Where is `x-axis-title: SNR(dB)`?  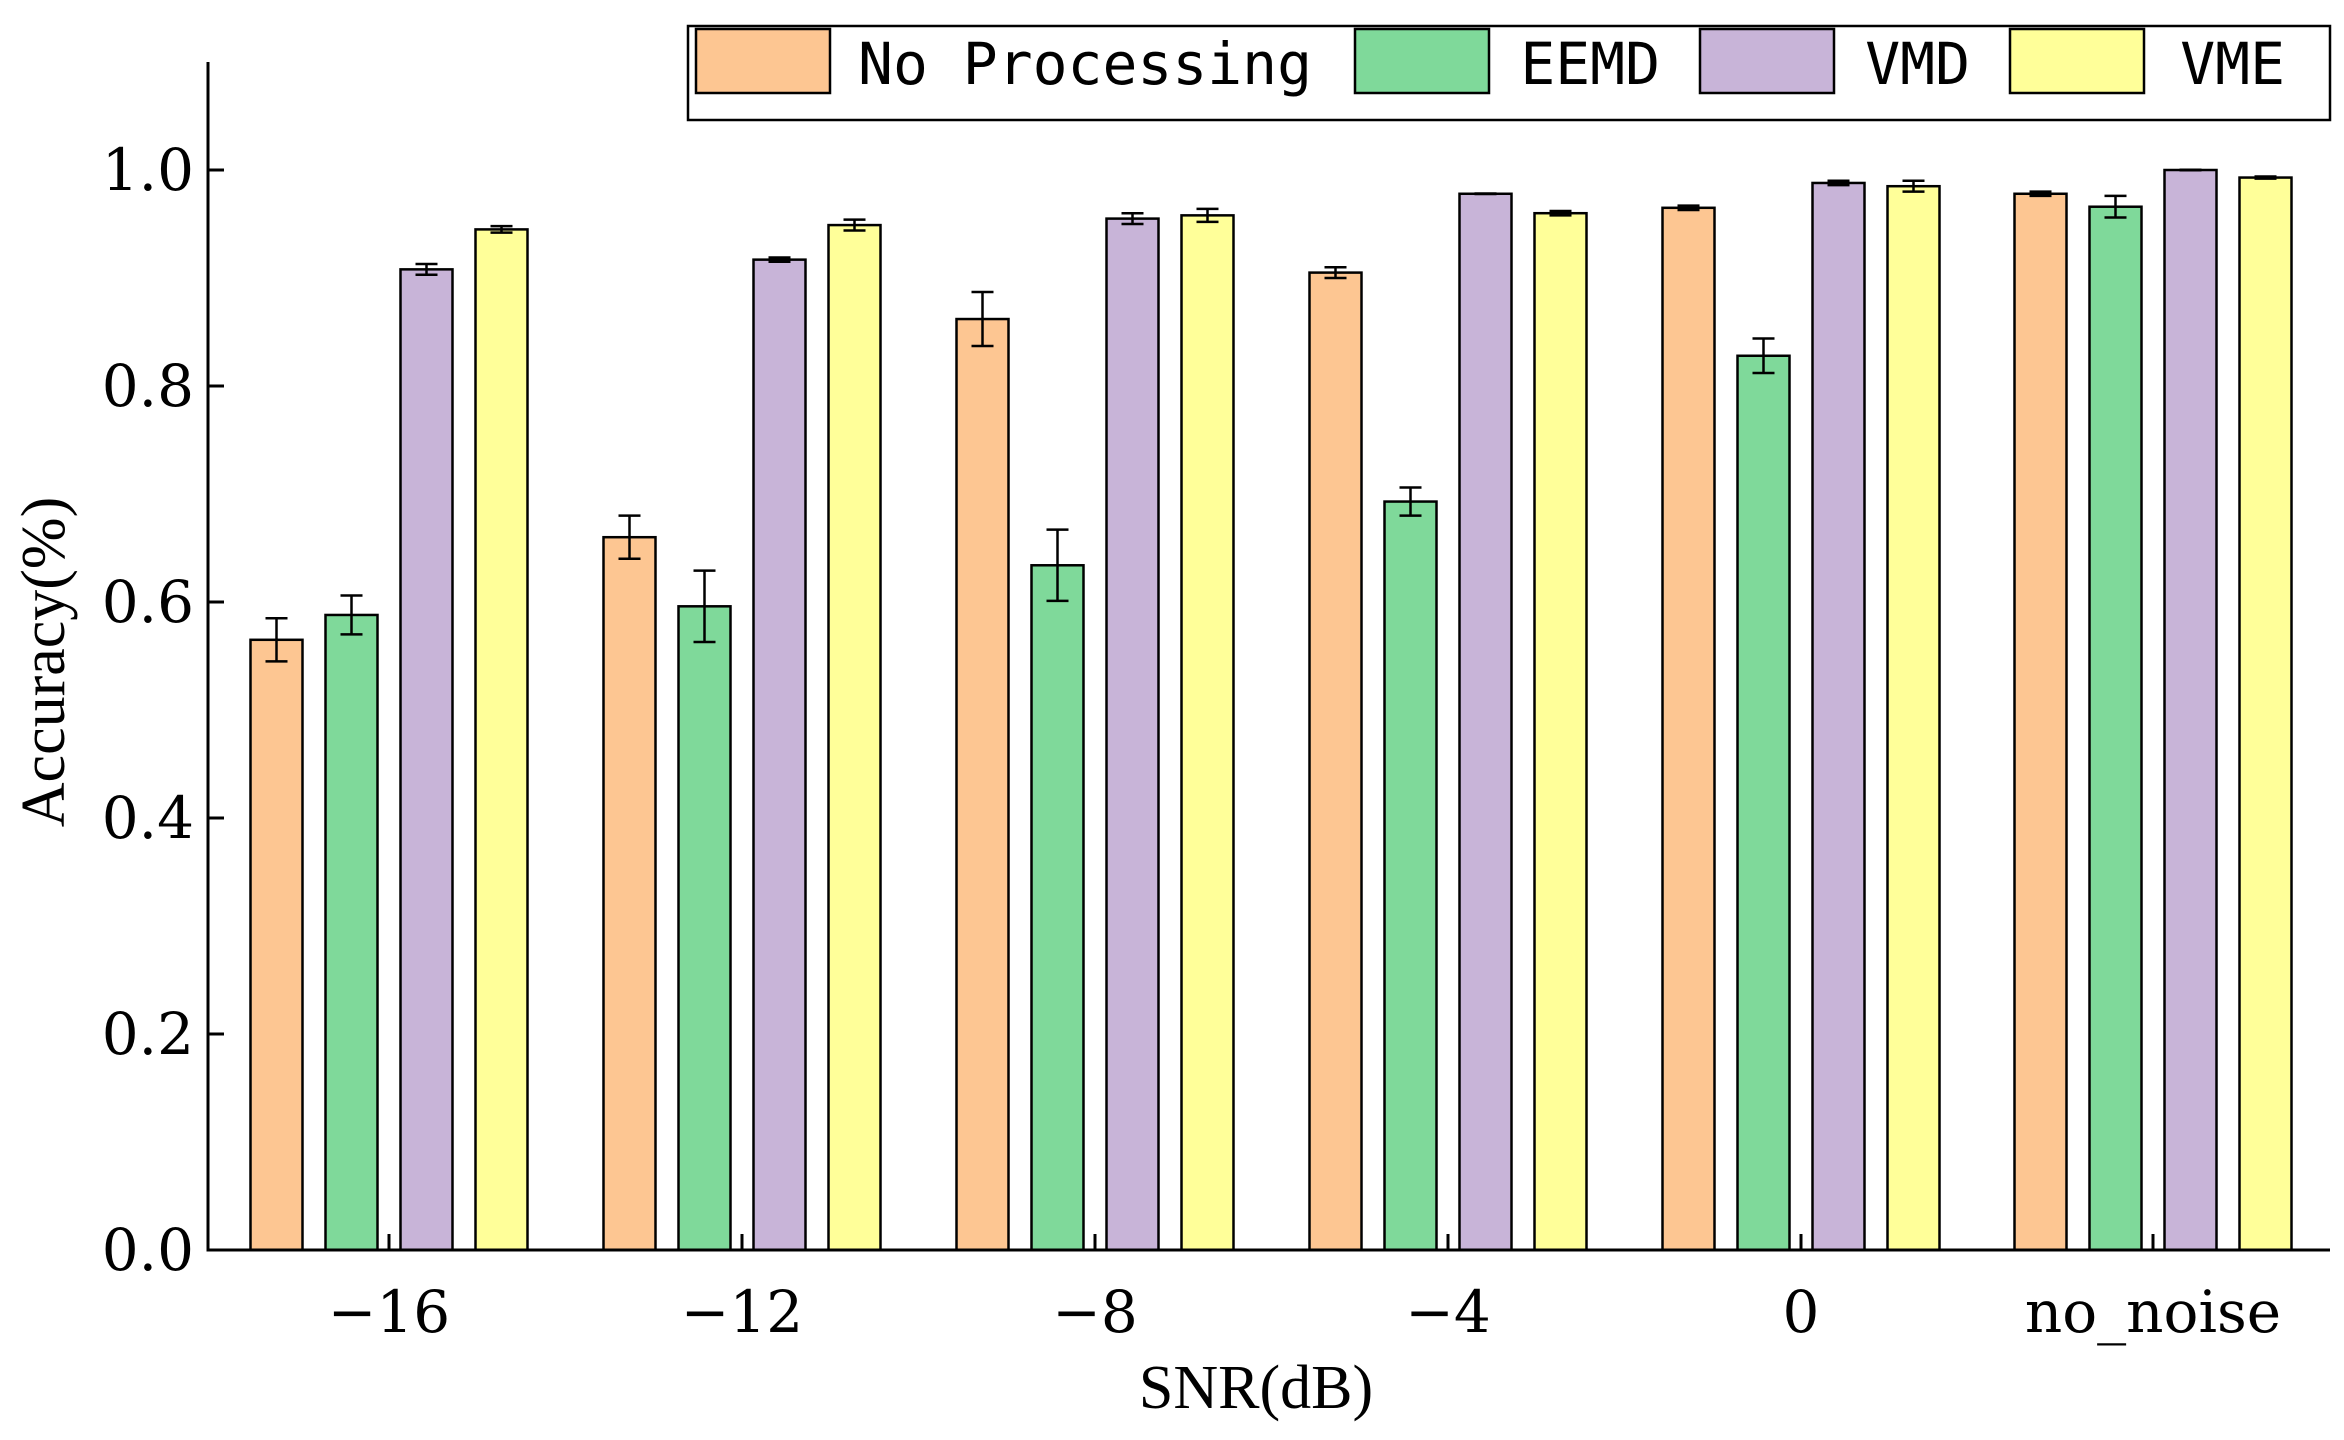
x-axis-title: SNR(dB) is located at coordinates (1256, 1388).